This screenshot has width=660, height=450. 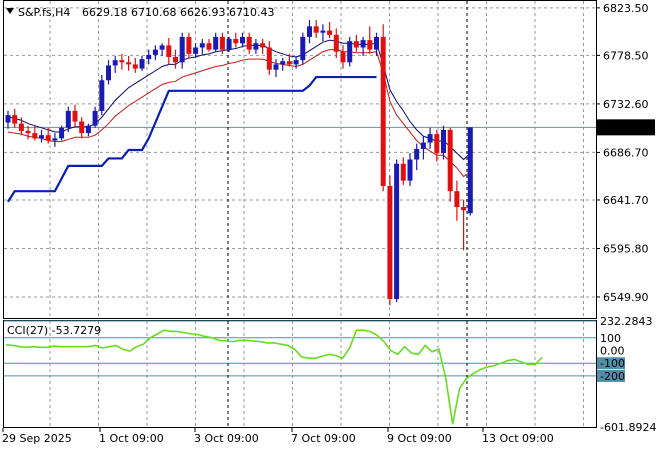 I want to click on cci-tick-label: -100, so click(x=612, y=363).